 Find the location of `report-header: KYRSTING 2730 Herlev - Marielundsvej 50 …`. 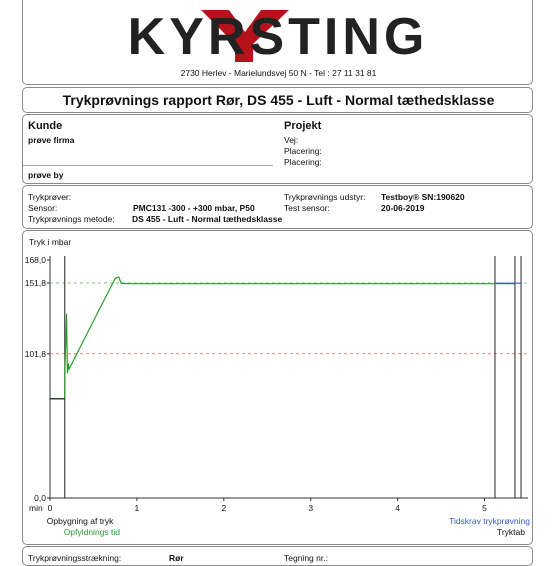

report-header: KYRSTING 2730 Herlev - Marielundsvej 50 … is located at coordinates (277, 42).